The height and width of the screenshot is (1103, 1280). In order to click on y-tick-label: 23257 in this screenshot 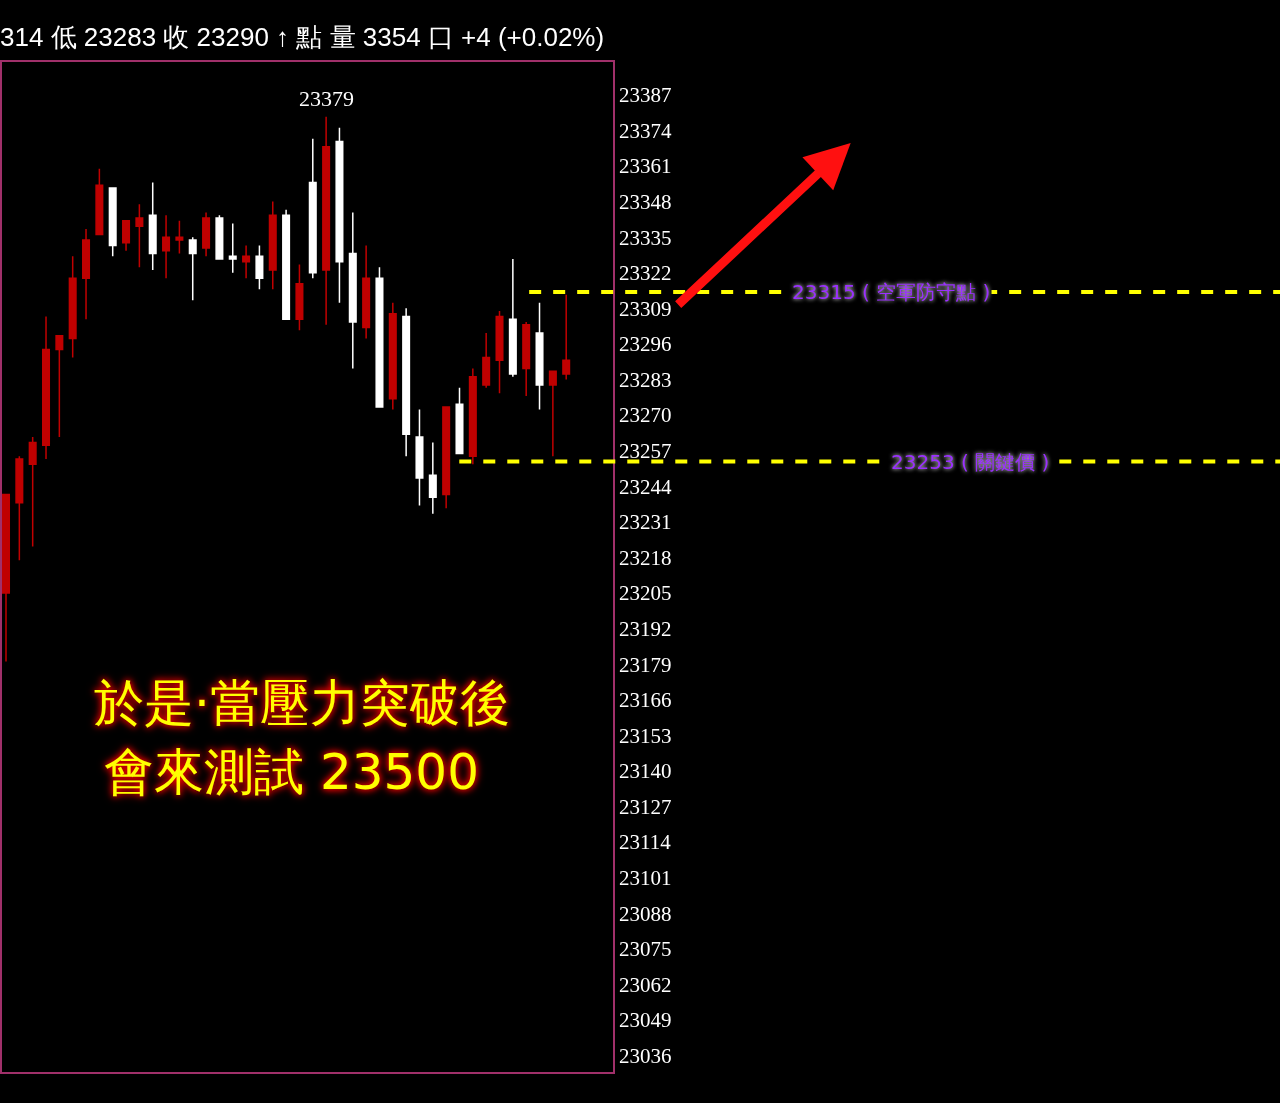, I will do `click(645, 451)`.